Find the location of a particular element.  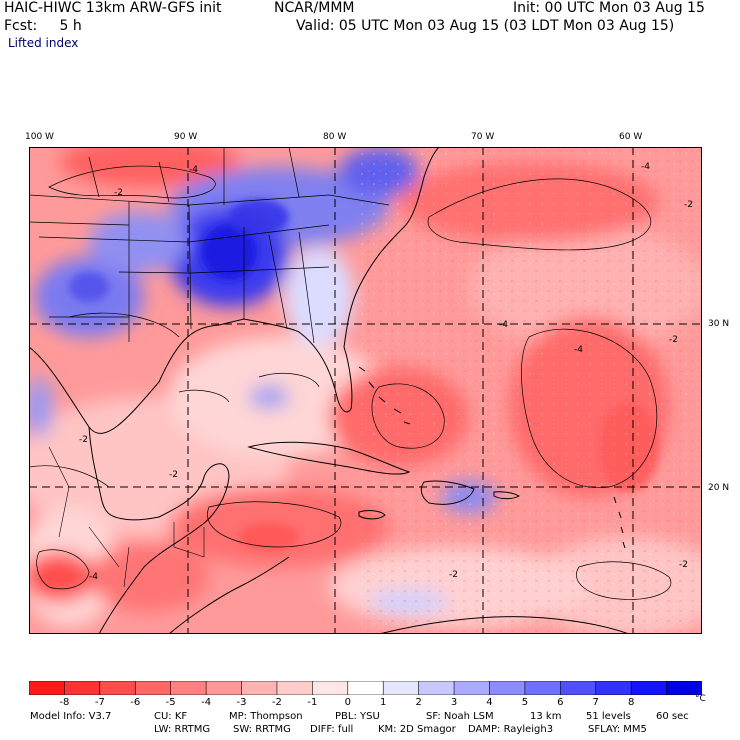

colorbar-tick-label: 0 is located at coordinates (347, 702).